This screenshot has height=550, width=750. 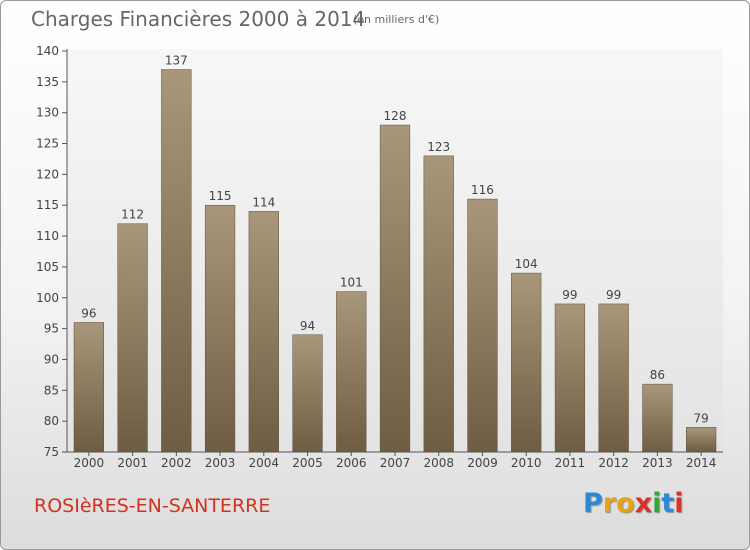 What do you see at coordinates (47, 82) in the screenshot?
I see `y-tick-label: 135` at bounding box center [47, 82].